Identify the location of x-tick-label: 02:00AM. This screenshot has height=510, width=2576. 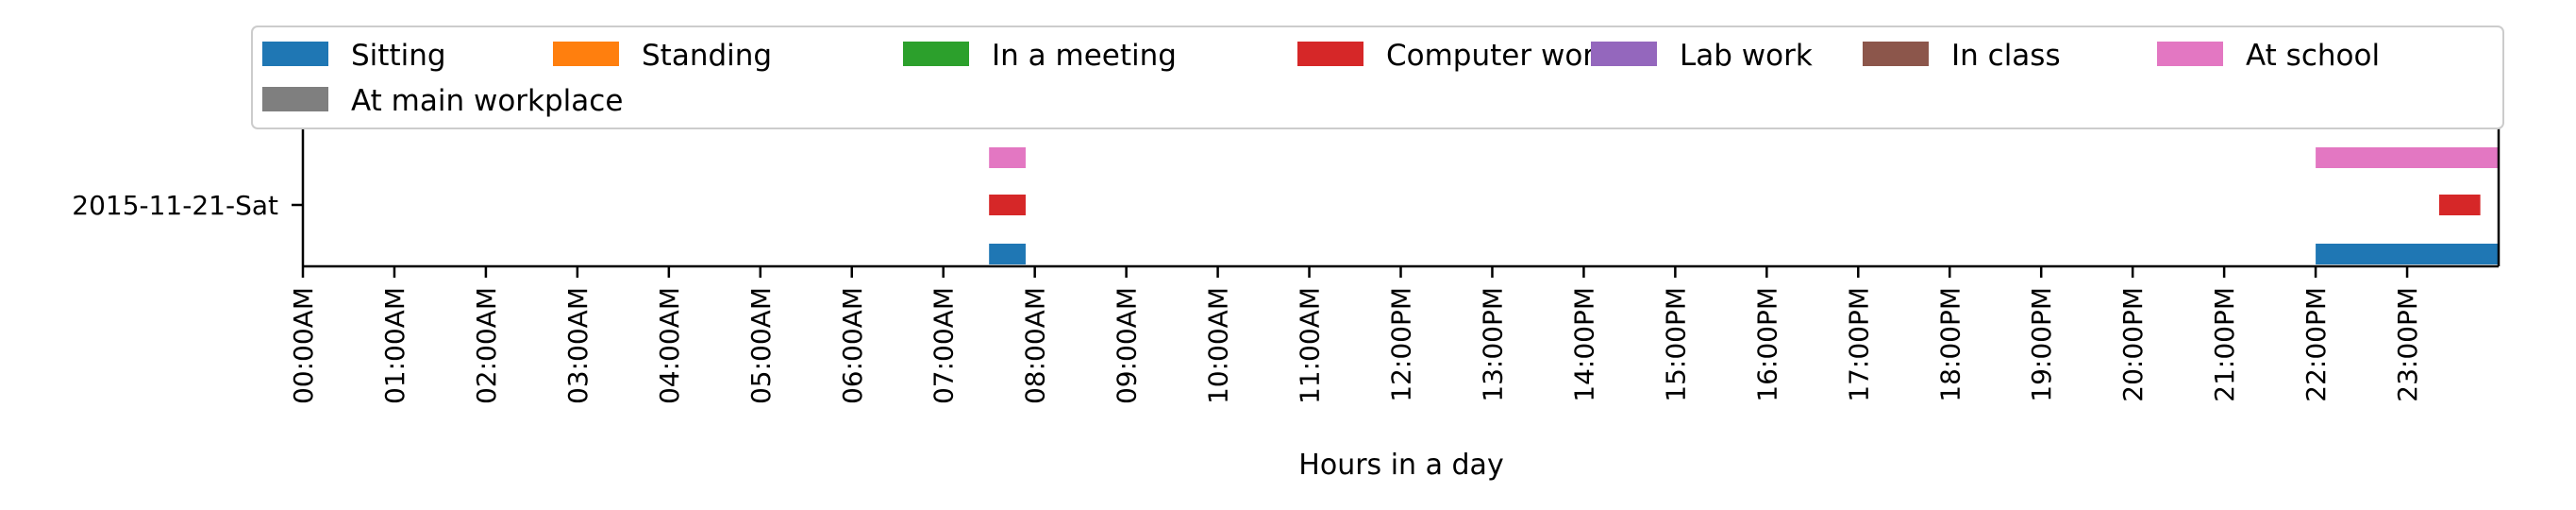
(486, 345).